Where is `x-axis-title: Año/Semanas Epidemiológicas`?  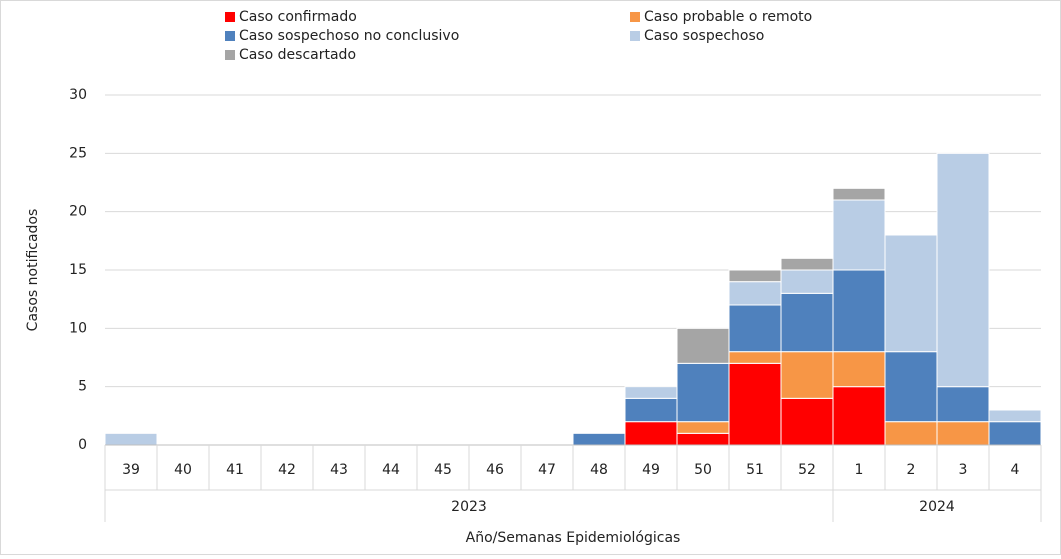 x-axis-title: Año/Semanas Epidemiológicas is located at coordinates (573, 538).